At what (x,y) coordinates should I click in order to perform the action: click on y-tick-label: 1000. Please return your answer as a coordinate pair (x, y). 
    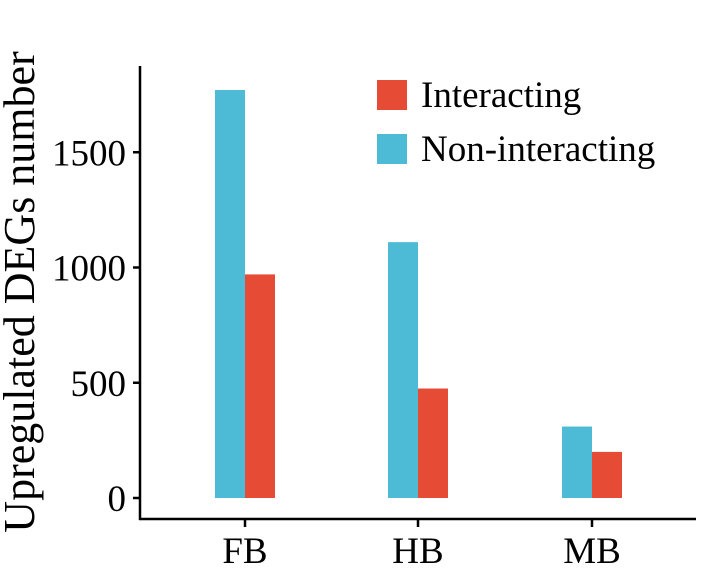
    Looking at the image, I should click on (89, 269).